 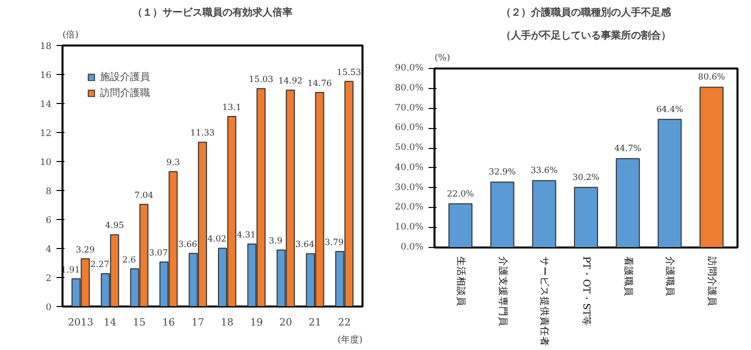 What do you see at coordinates (460, 194) in the screenshot?
I see `data-label: 22.0%` at bounding box center [460, 194].